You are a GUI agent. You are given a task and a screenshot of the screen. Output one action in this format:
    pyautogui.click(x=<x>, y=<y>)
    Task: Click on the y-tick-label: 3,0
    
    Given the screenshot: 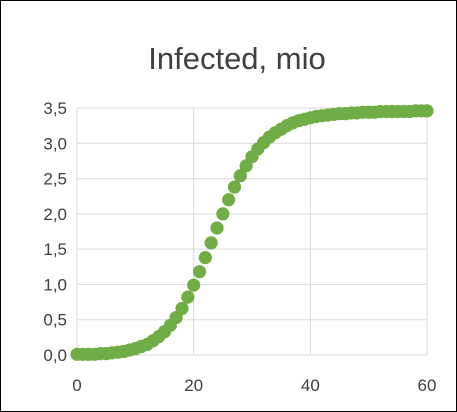 What is the action you would take?
    pyautogui.click(x=55, y=143)
    